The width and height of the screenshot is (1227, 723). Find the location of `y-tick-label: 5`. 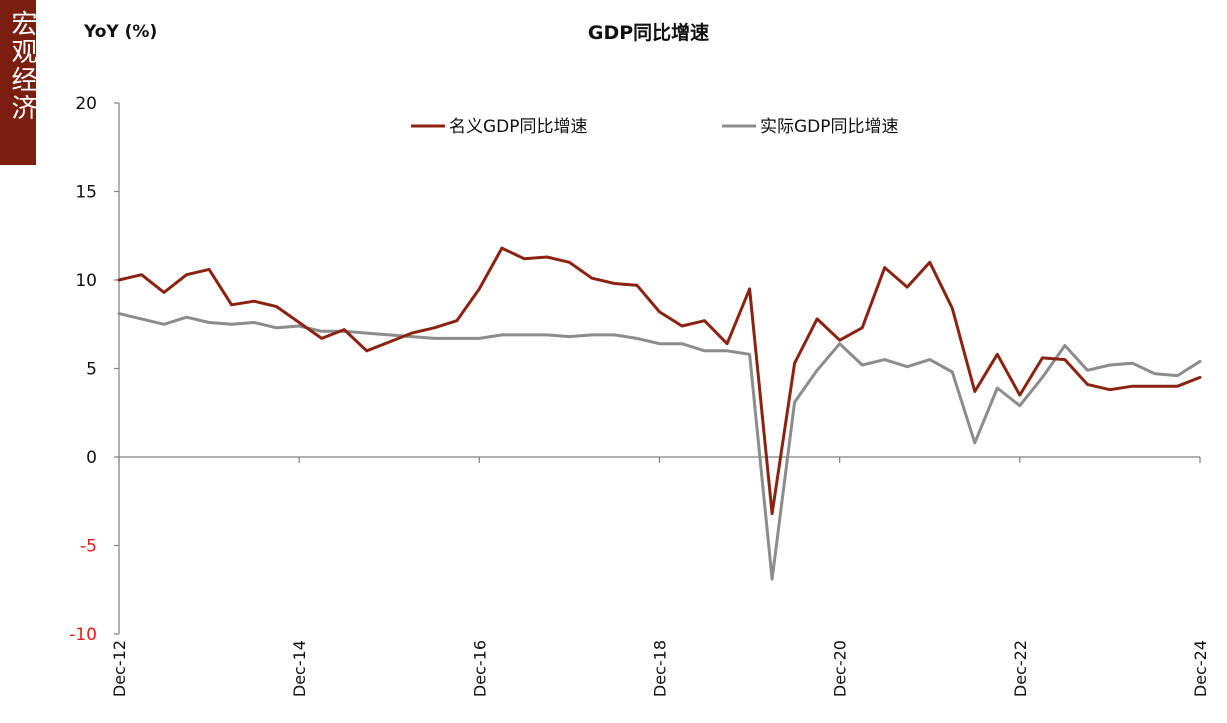

y-tick-label: 5 is located at coordinates (91, 370).